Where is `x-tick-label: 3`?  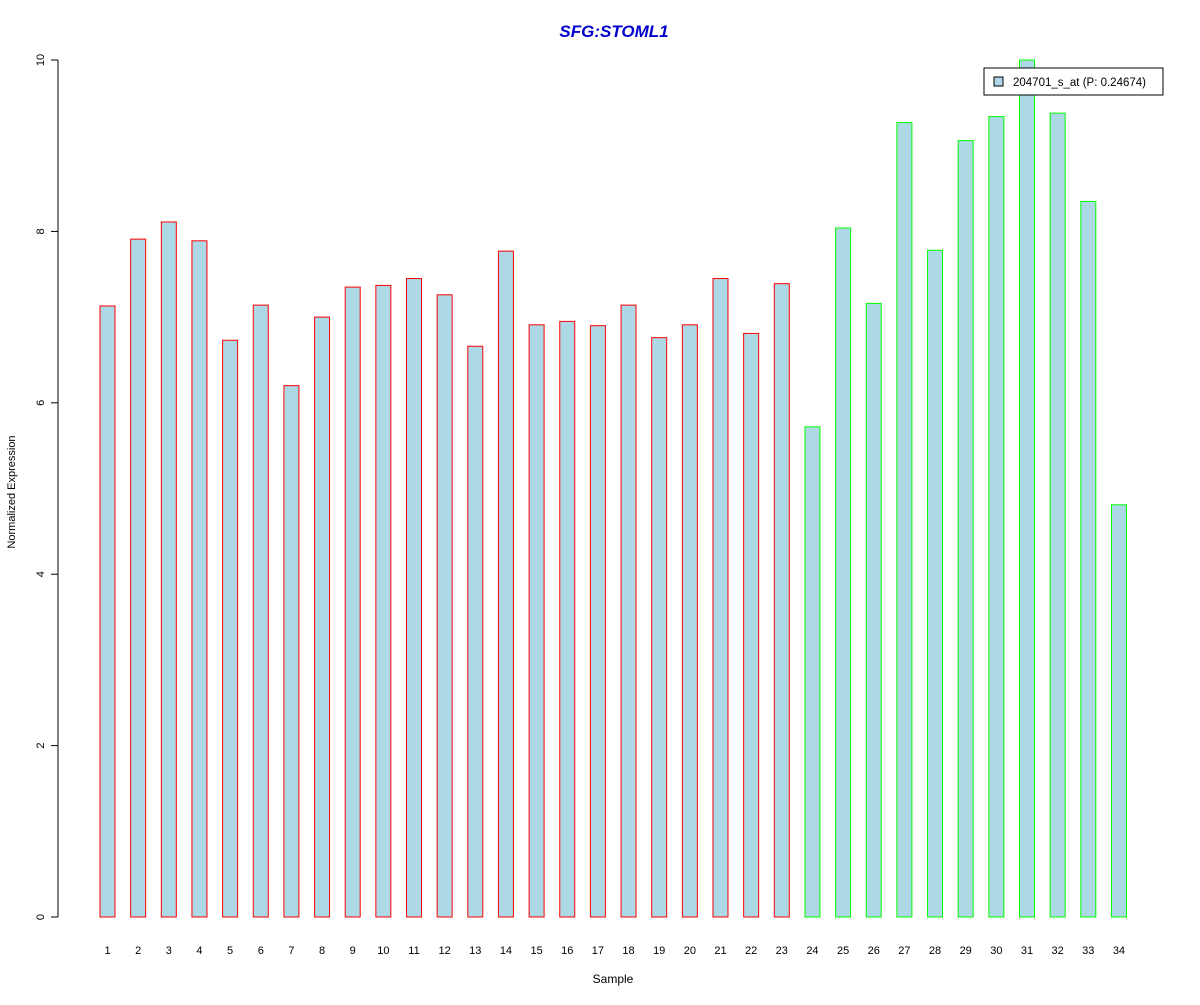 x-tick-label: 3 is located at coordinates (169, 951).